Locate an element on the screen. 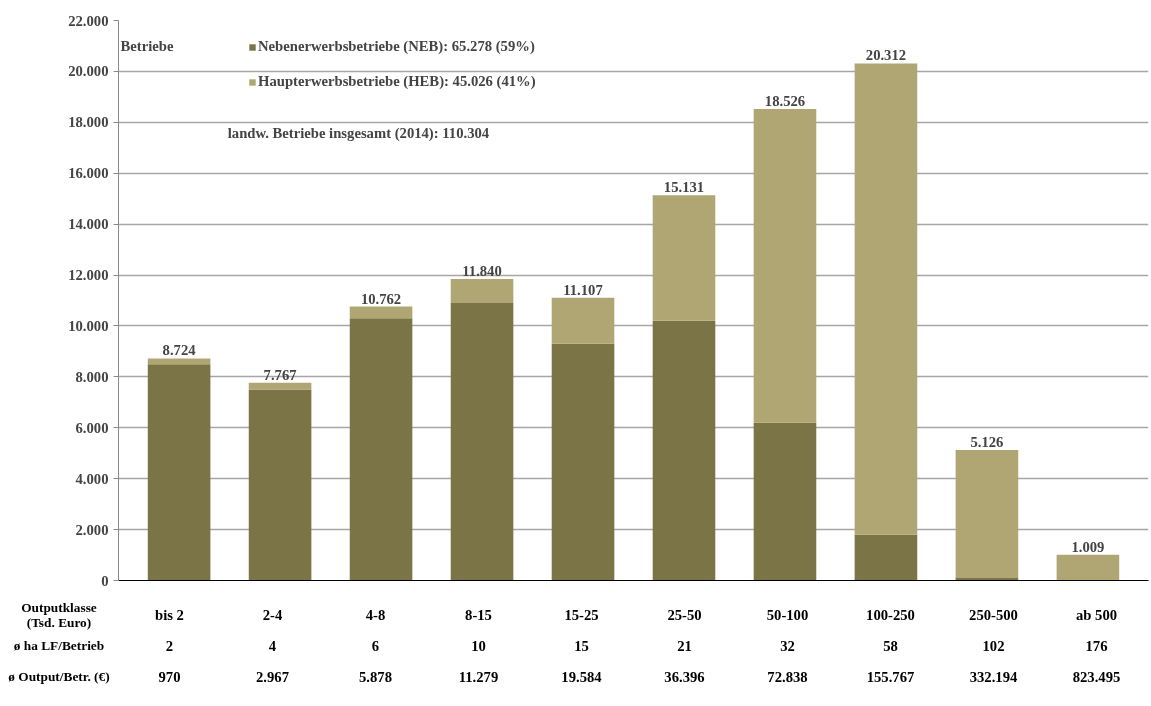  text: 176 is located at coordinates (1096, 647).